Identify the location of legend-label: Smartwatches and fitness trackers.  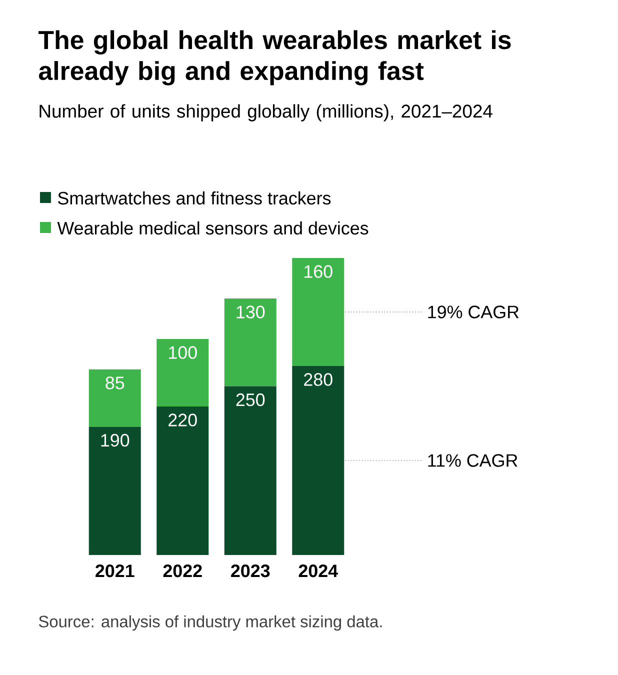
(194, 198).